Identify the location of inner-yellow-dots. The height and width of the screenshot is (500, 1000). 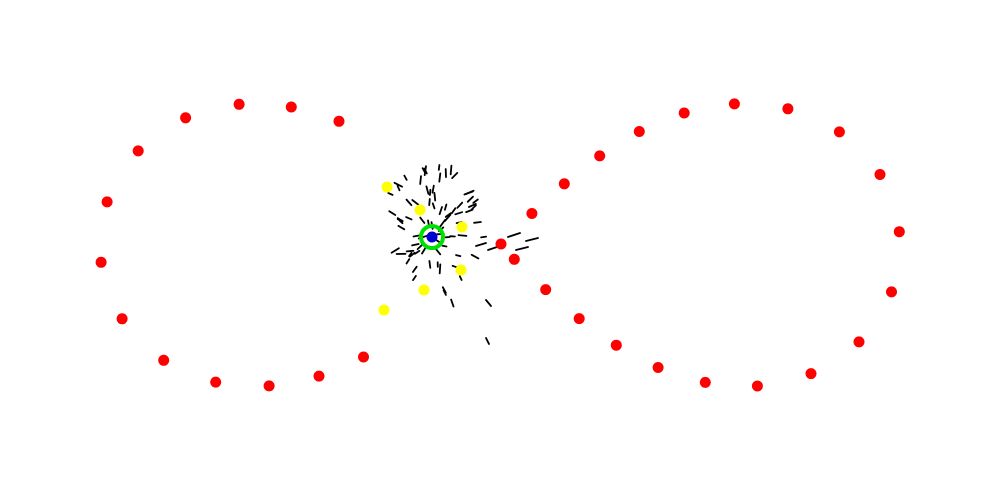
(423, 248).